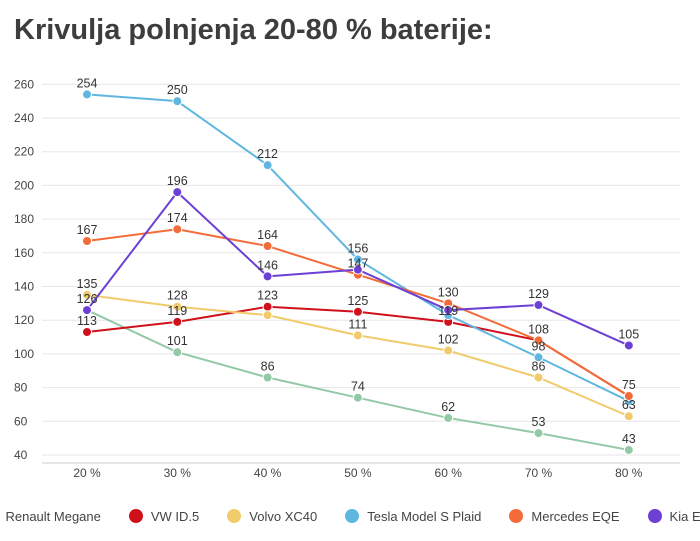  I want to click on data-label: 130, so click(448, 292).